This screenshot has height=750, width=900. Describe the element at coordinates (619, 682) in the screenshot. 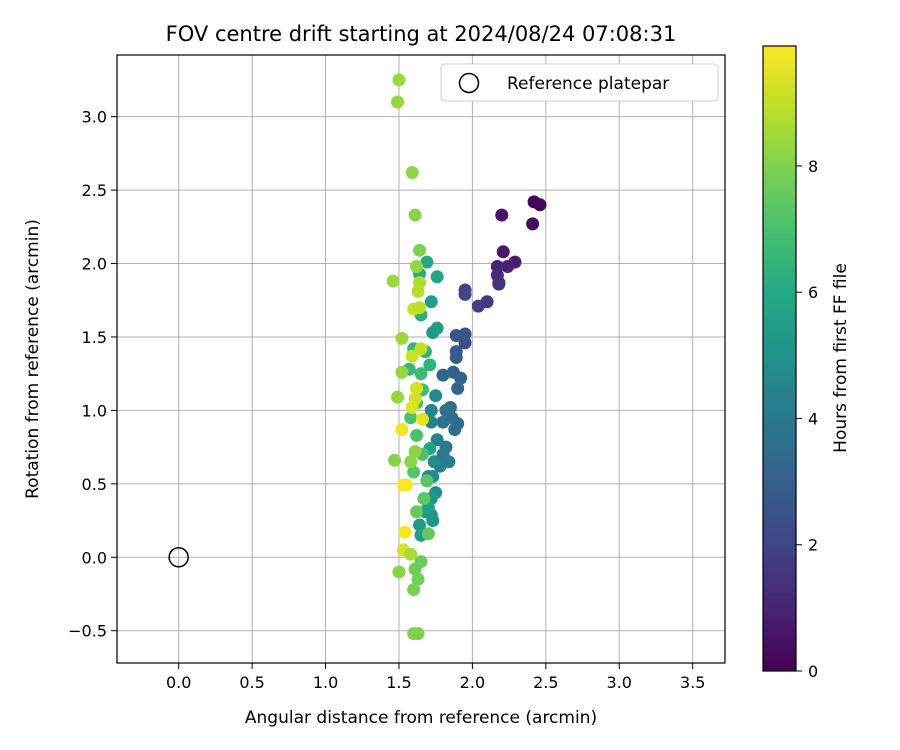

I see `x-tick-label: 3.0` at that location.